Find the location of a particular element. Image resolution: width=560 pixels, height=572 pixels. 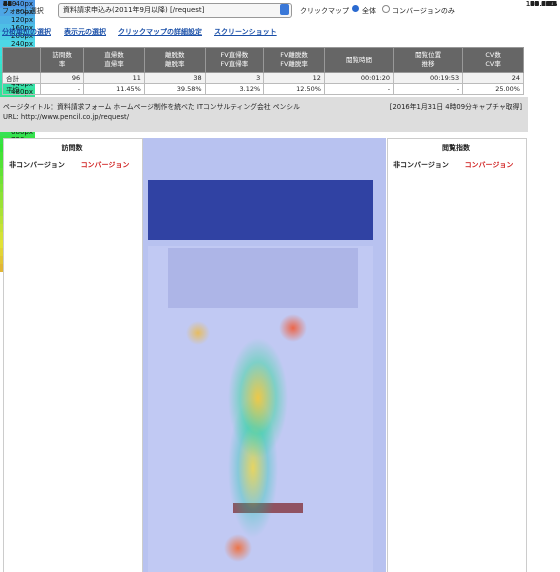

table-cell: 平均 is located at coordinates (21, 89).